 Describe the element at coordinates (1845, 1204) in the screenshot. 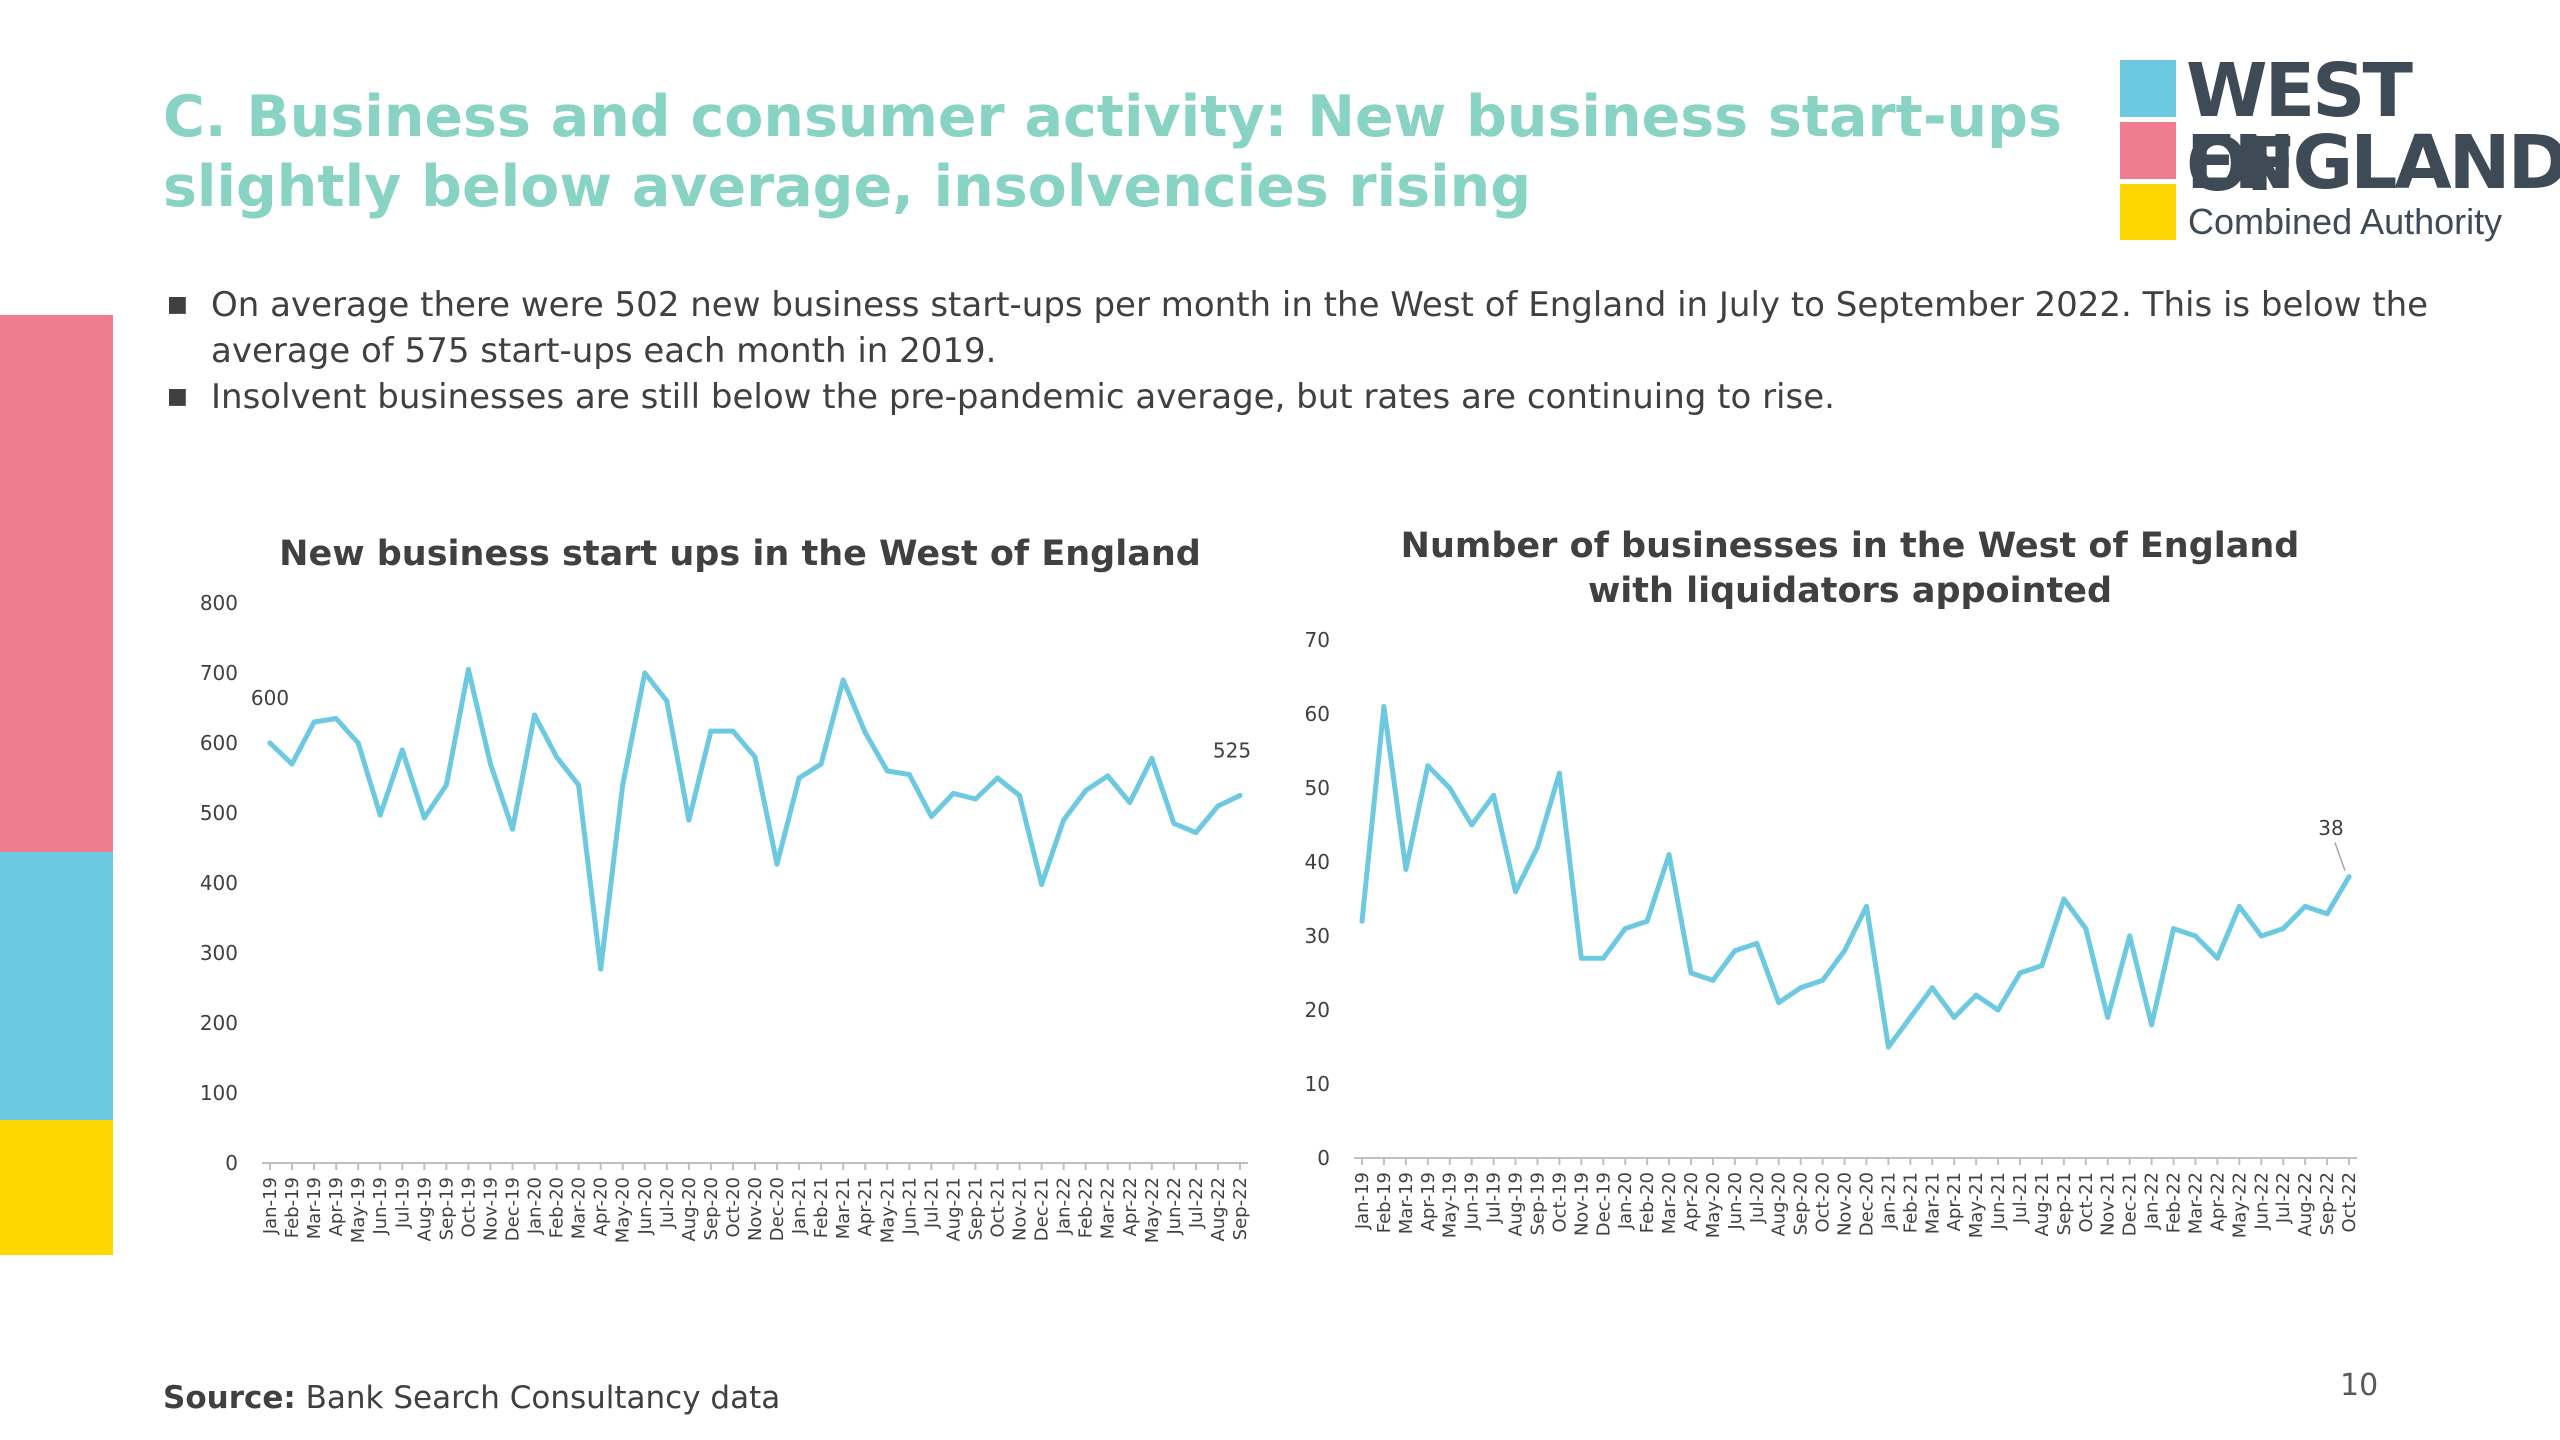

I see `liquidations-x-tick-label: Nov-20` at that location.